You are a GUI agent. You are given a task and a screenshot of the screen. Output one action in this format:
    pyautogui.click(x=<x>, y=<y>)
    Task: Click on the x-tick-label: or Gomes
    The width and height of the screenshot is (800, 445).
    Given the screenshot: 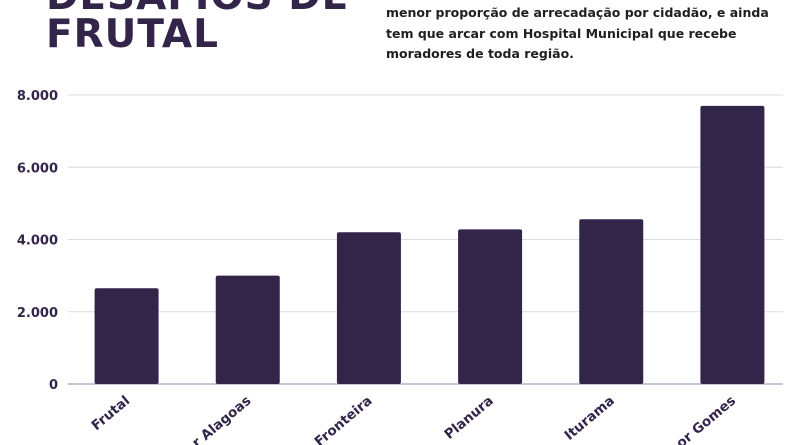 What is the action you would take?
    pyautogui.click(x=706, y=419)
    